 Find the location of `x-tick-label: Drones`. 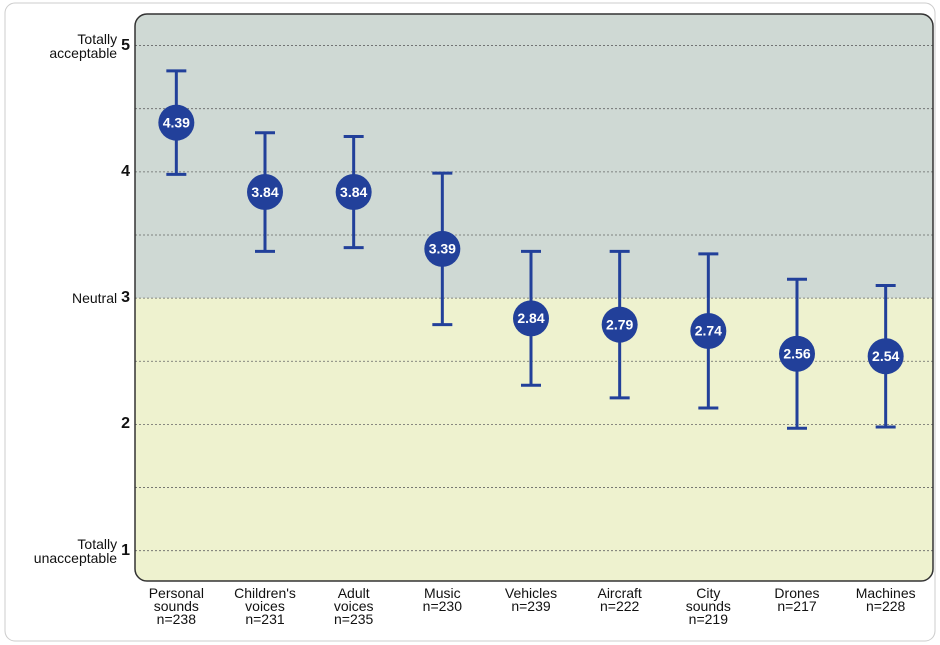

x-tick-label: Drones is located at coordinates (797, 593).